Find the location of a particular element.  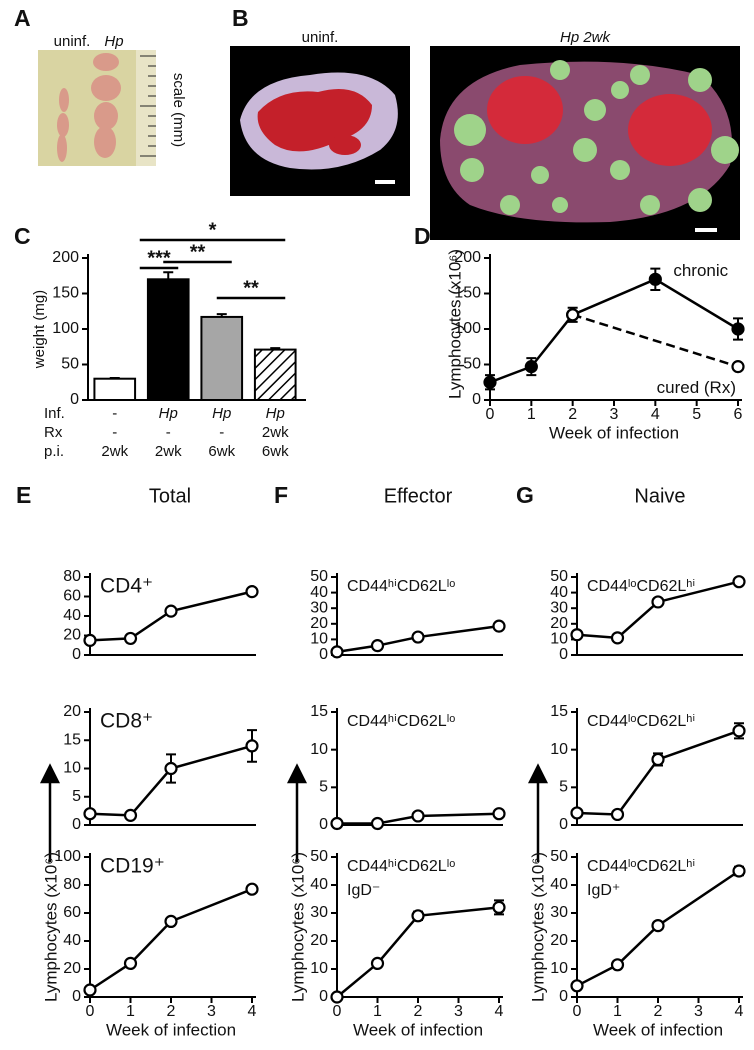

column-title: Total is located at coordinates (170, 496).